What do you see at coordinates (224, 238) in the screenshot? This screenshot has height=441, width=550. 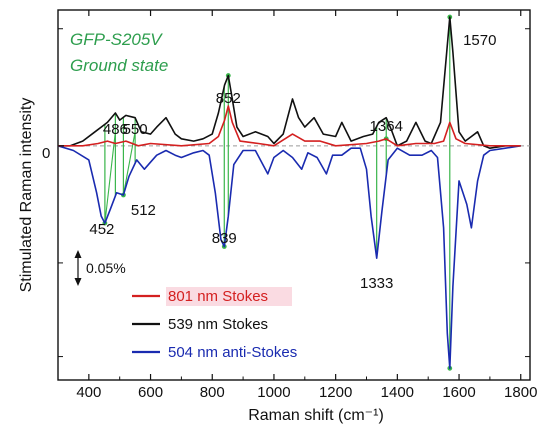 I see `peak-label-839: 839` at bounding box center [224, 238].